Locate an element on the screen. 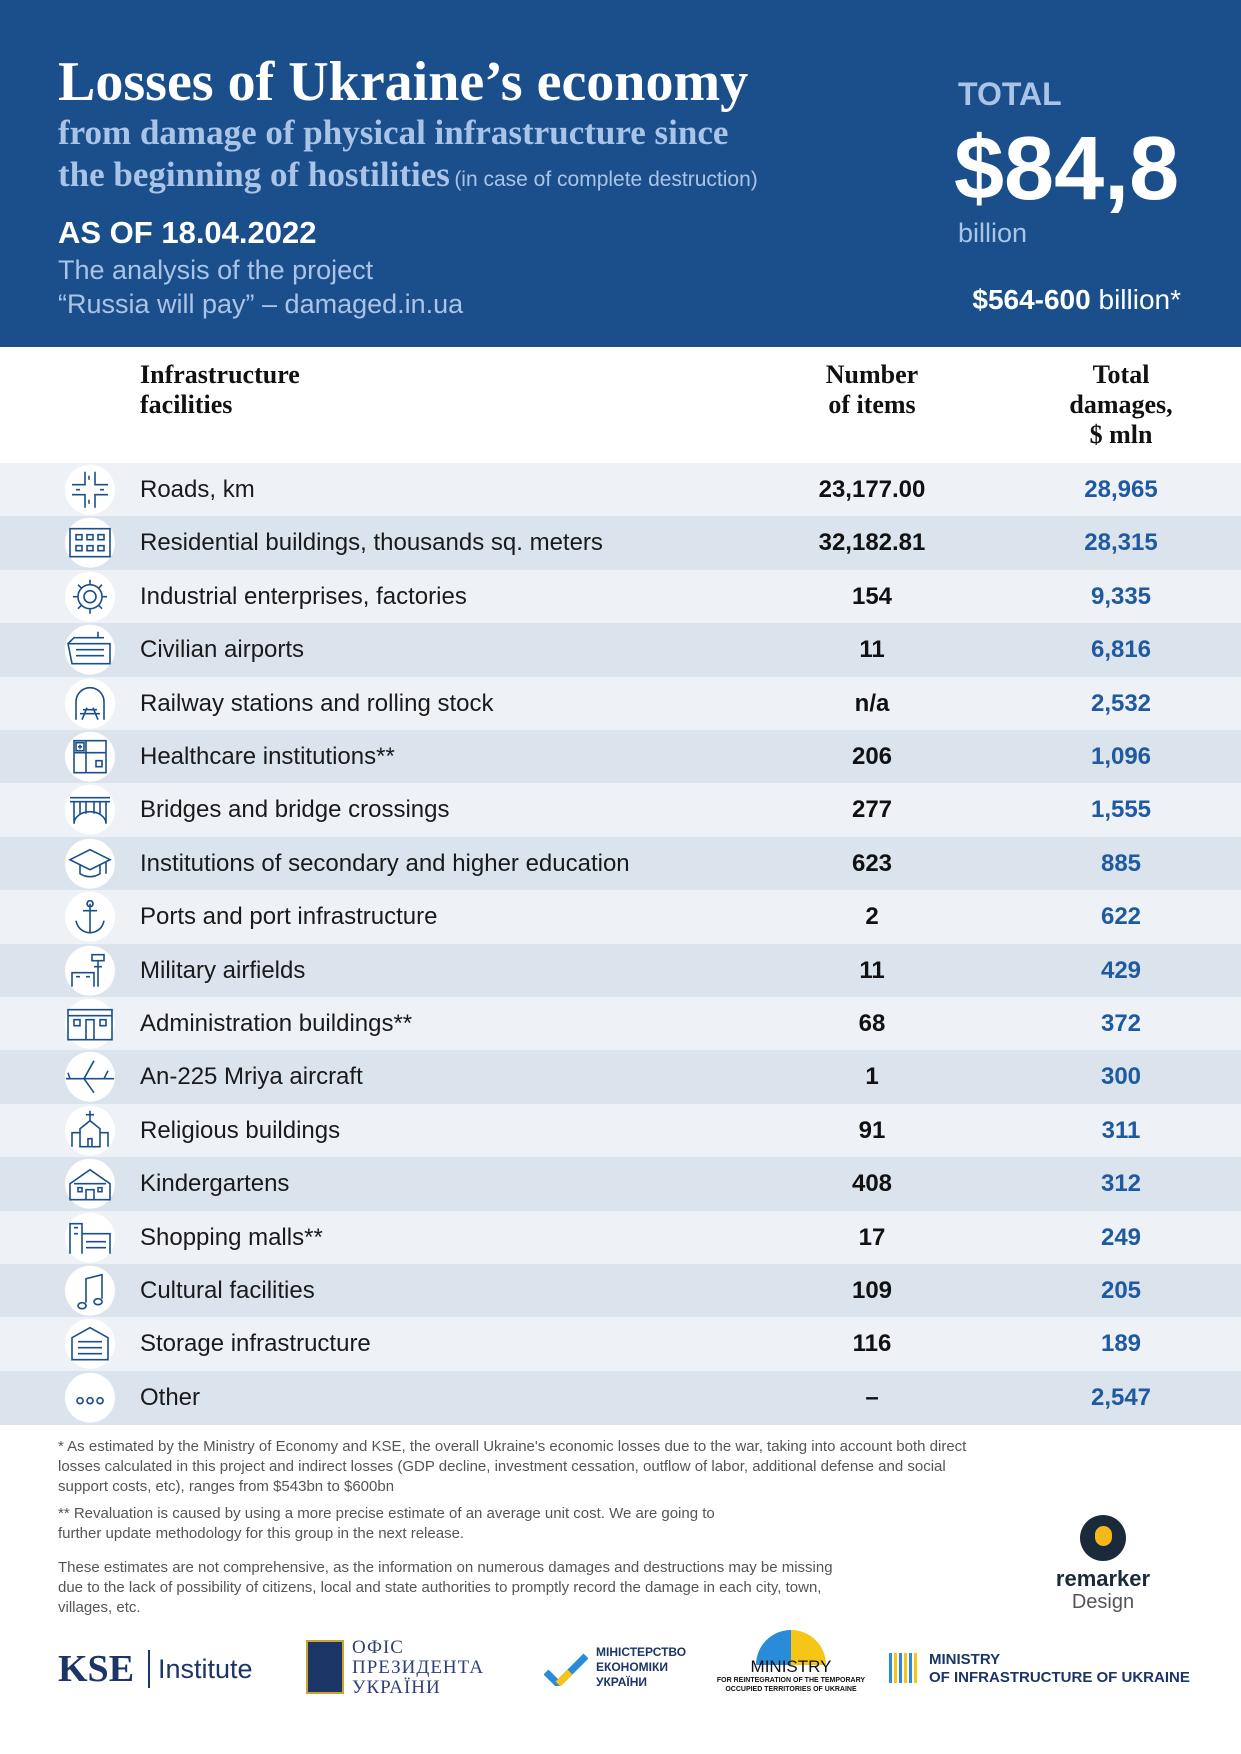 This screenshot has height=1754, width=1241. table-row: Kindergartens 408 312 is located at coordinates (620, 1184).